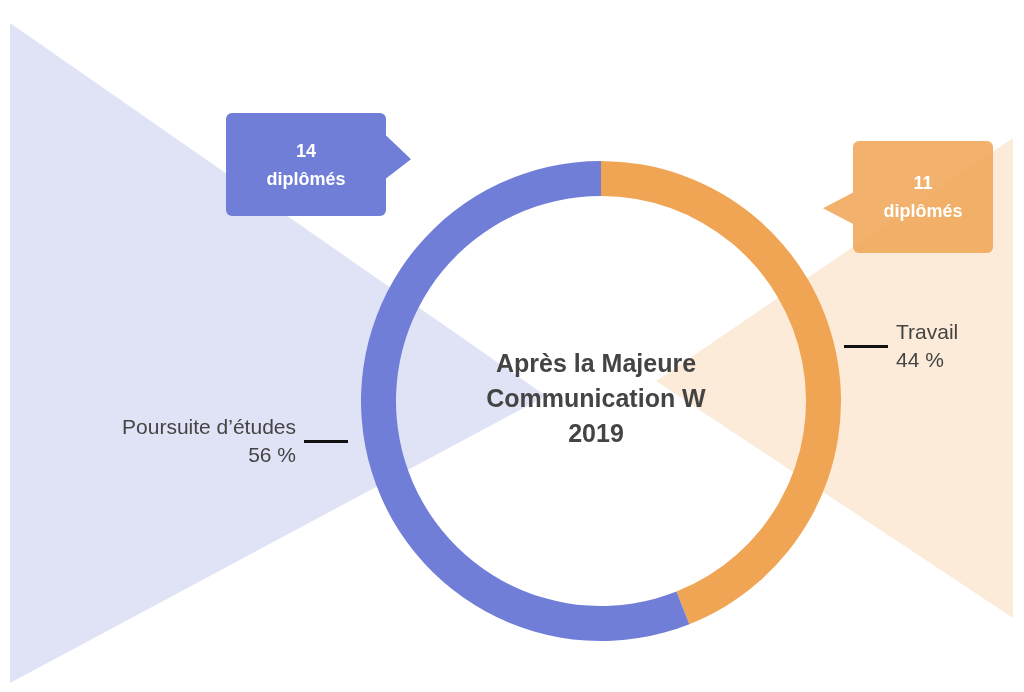  I want to click on slice-label: Travail, so click(927, 332).